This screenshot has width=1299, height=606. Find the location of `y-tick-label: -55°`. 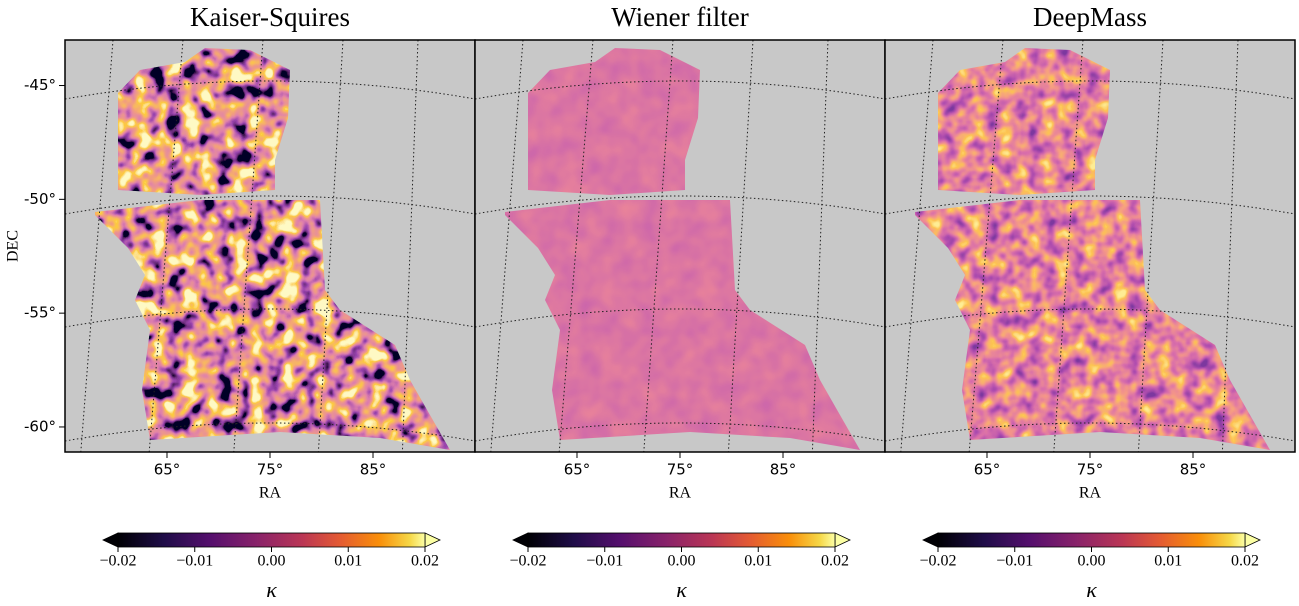

y-tick-label: -55° is located at coordinates (40, 313).